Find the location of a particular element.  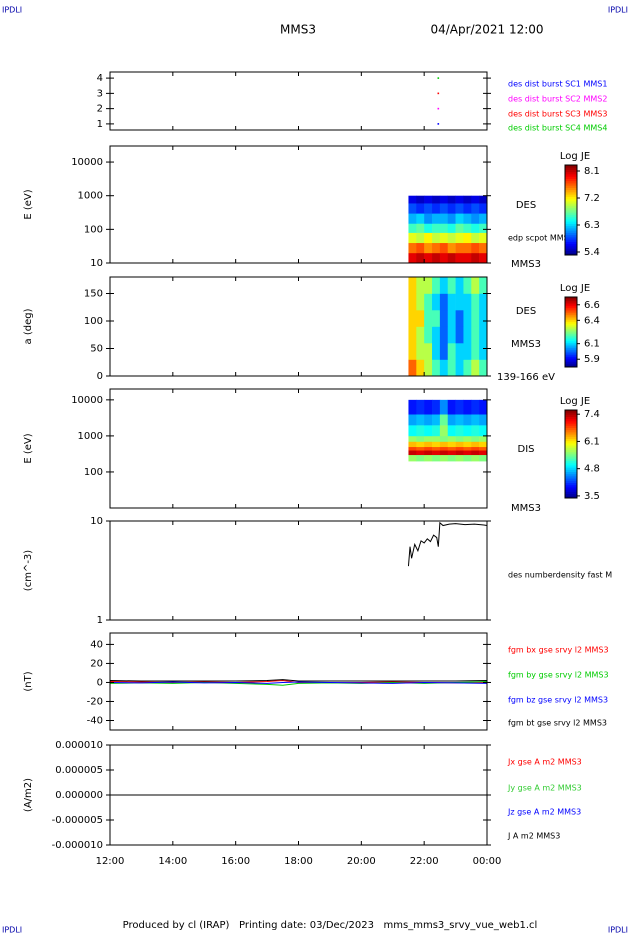

y-axis-label: (cm^-3) is located at coordinates (28, 570).